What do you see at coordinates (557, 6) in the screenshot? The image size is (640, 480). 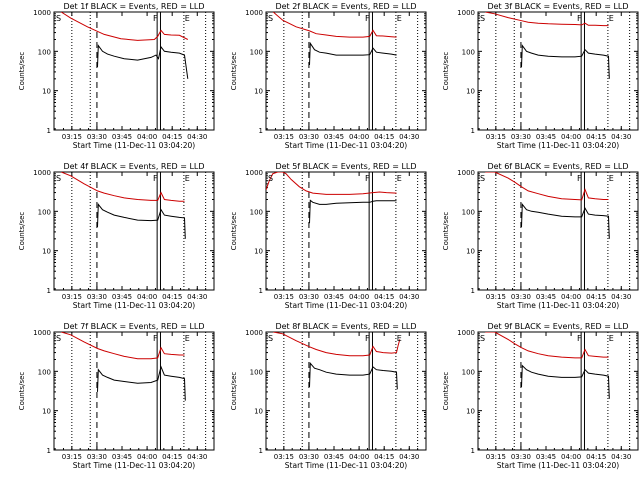 I see `panel-title: Det 3f BLACK = Events, RED = LLD` at bounding box center [557, 6].